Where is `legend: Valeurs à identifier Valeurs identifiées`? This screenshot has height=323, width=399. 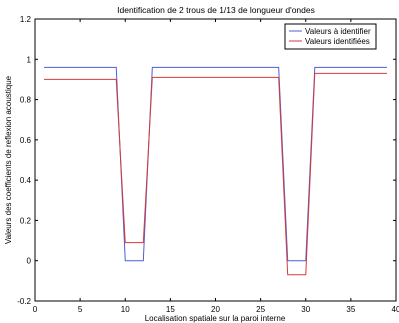
legend: Valeurs à identifier Valeurs identifiées is located at coordinates (330, 36).